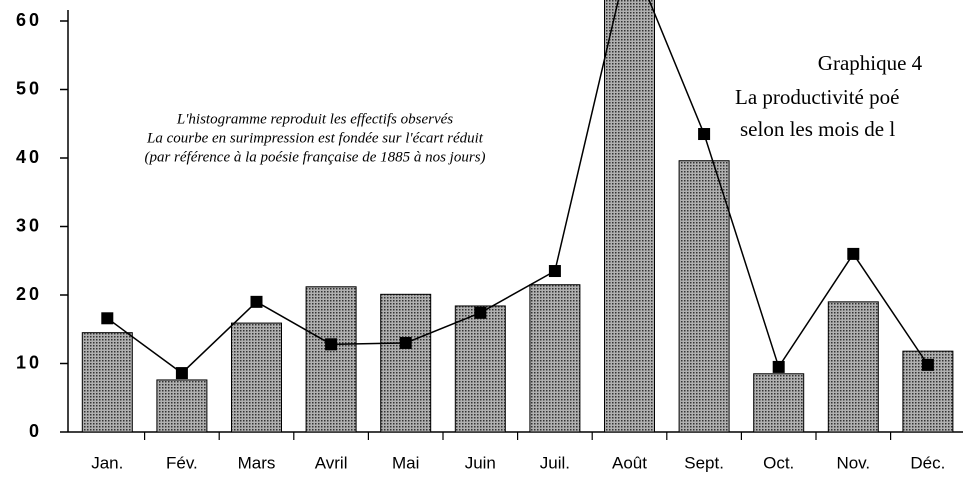  I want to click on y-tick-label: 60, so click(29, 20).